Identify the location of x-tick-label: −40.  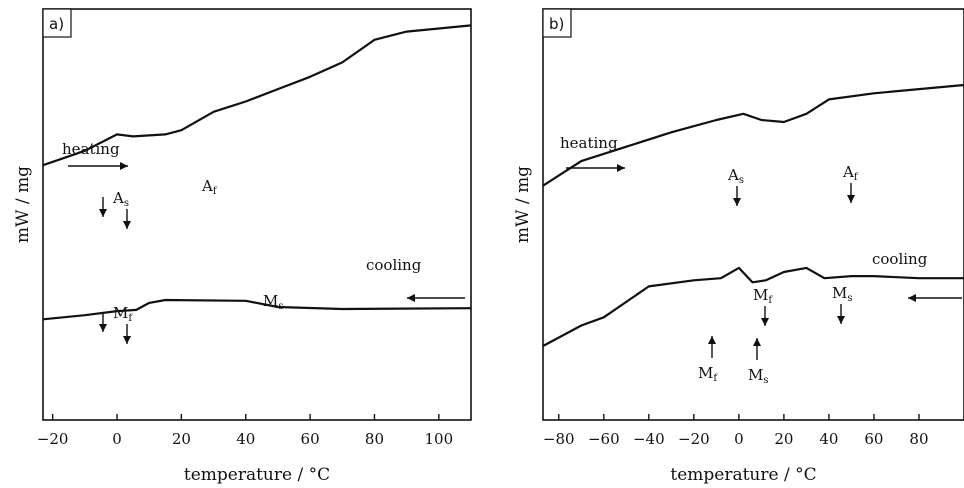
(649, 439).